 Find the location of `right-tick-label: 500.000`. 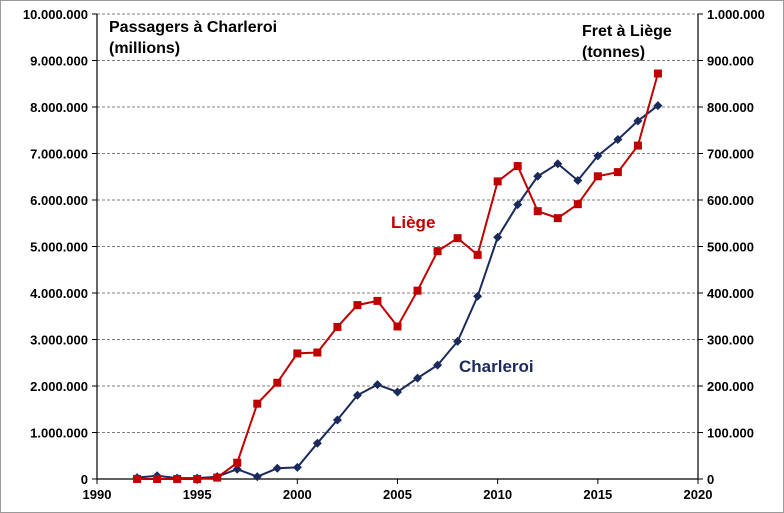

right-tick-label: 500.000 is located at coordinates (730, 247).